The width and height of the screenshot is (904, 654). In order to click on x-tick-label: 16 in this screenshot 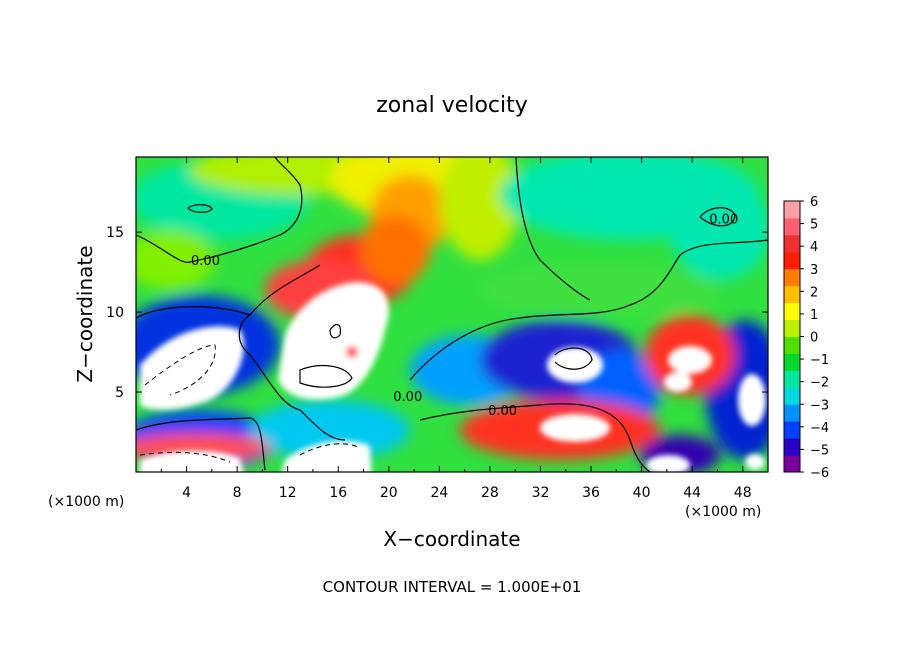, I will do `click(338, 493)`.